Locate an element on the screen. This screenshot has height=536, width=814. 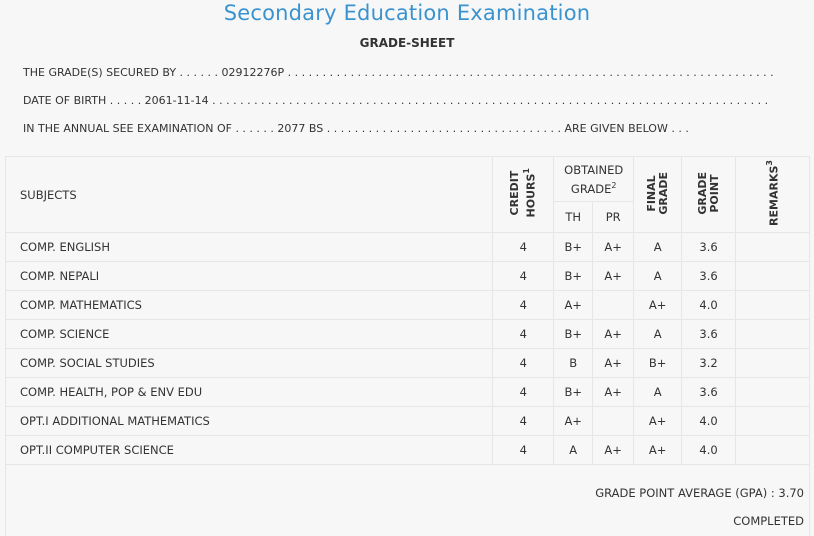
table-row: COMP. SOCIAL STUDIES 4 B A+ B+ 3.2 is located at coordinates (407, 363).